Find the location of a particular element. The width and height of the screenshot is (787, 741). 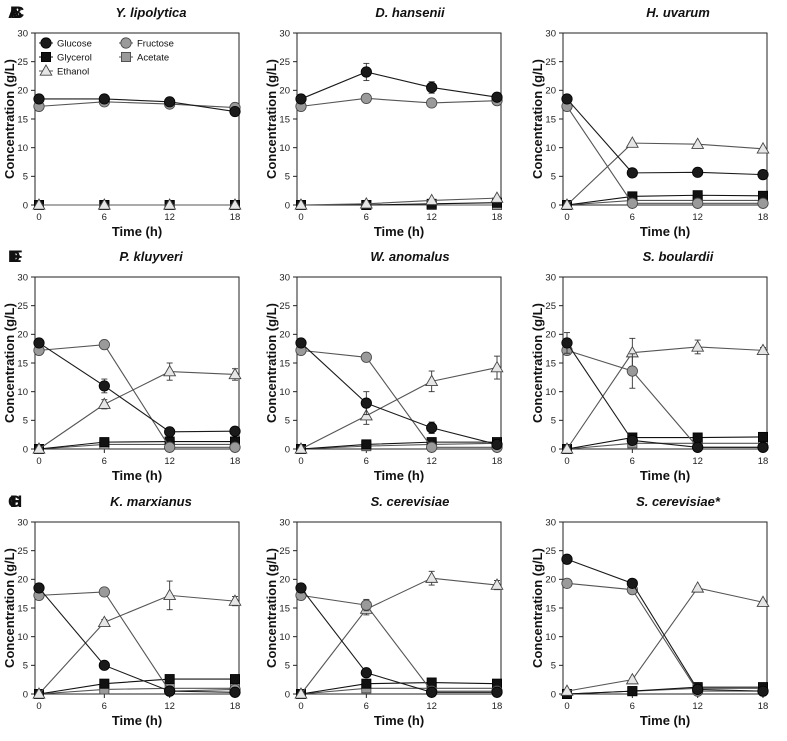

series-ethanol is located at coordinates (665, 638).